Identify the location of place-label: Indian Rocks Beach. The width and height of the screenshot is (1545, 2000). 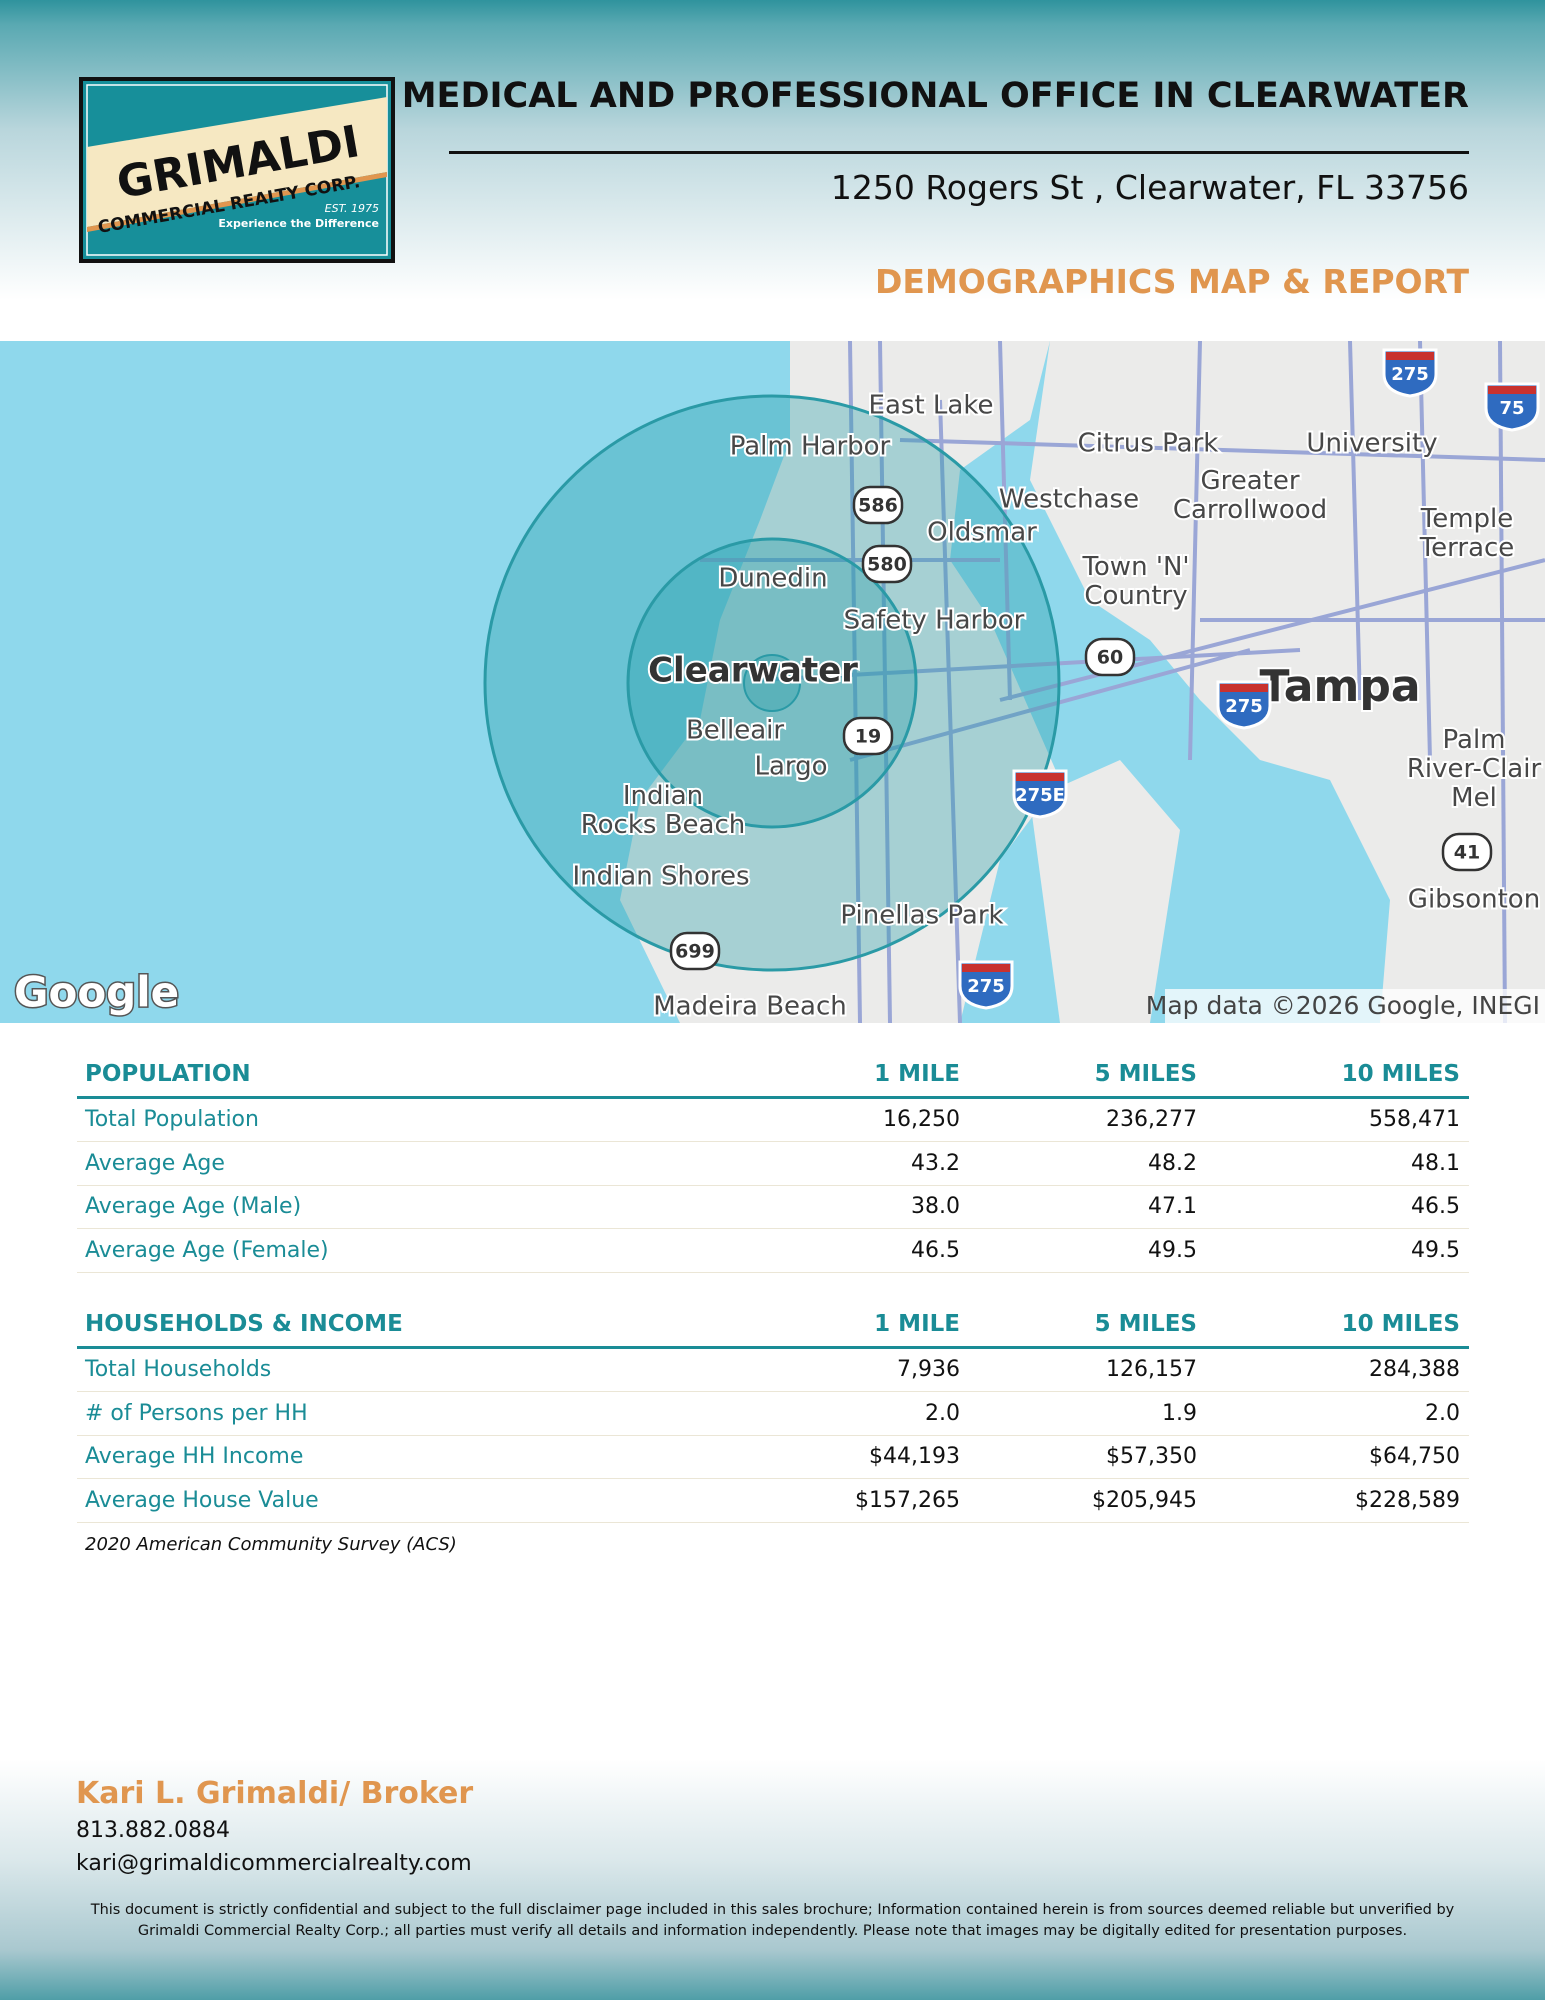
(663, 810).